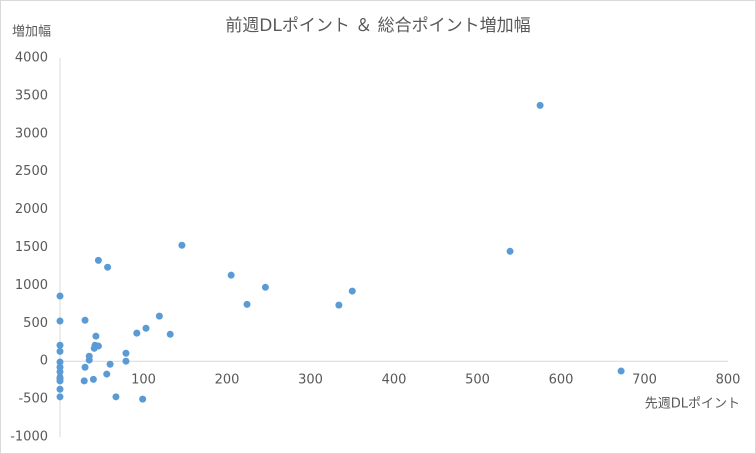  What do you see at coordinates (31, 95) in the screenshot?
I see `y-tick-label: 3500` at bounding box center [31, 95].